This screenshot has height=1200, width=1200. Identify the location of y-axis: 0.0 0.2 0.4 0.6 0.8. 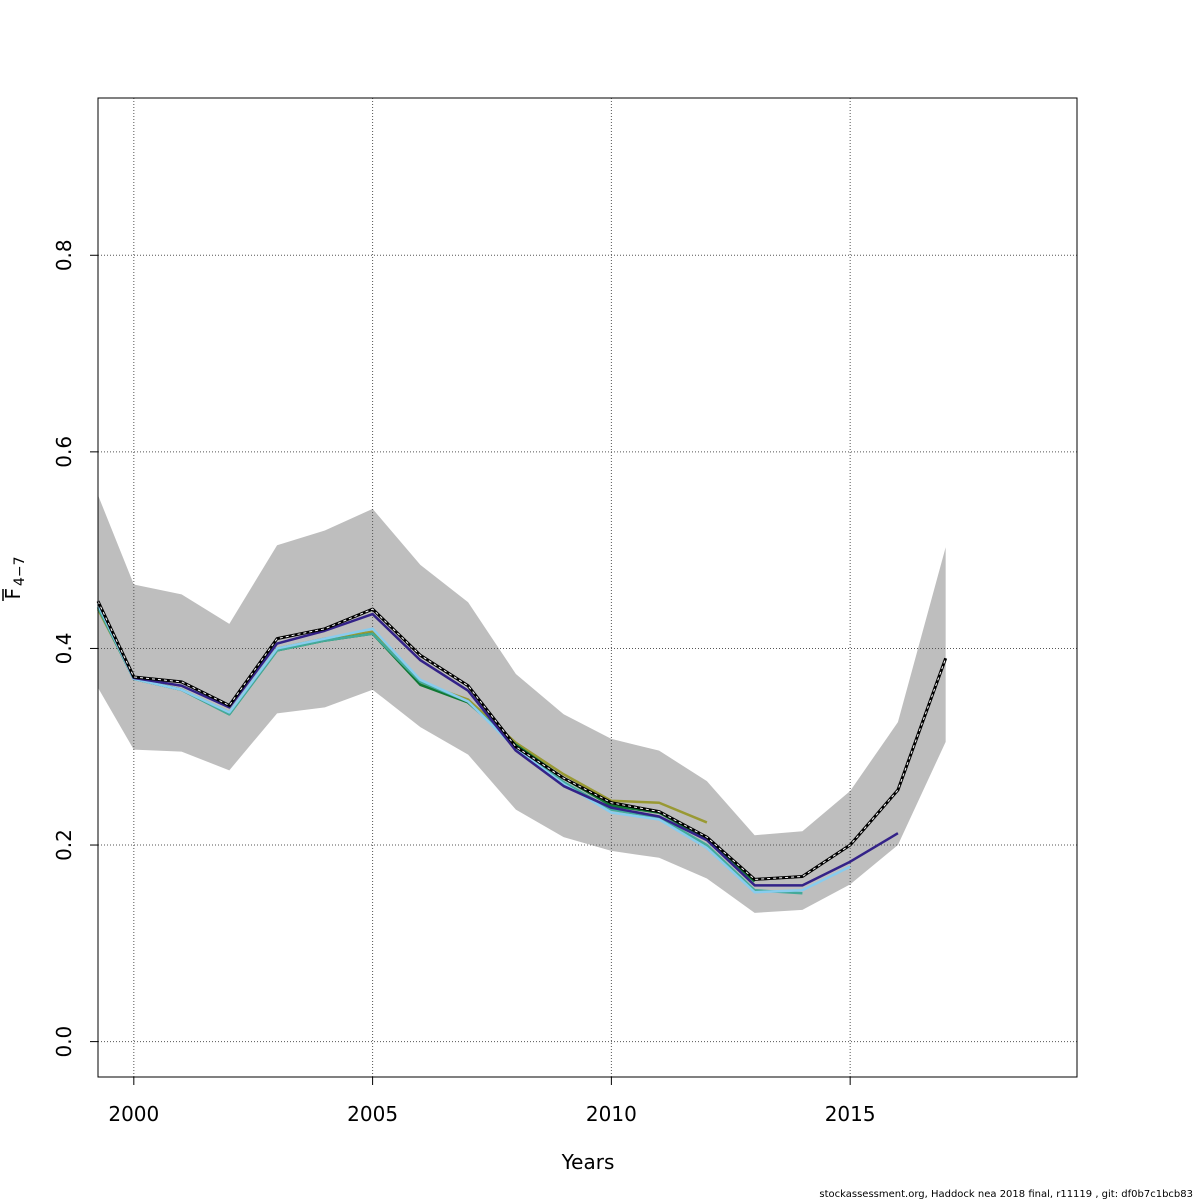
(75, 648).